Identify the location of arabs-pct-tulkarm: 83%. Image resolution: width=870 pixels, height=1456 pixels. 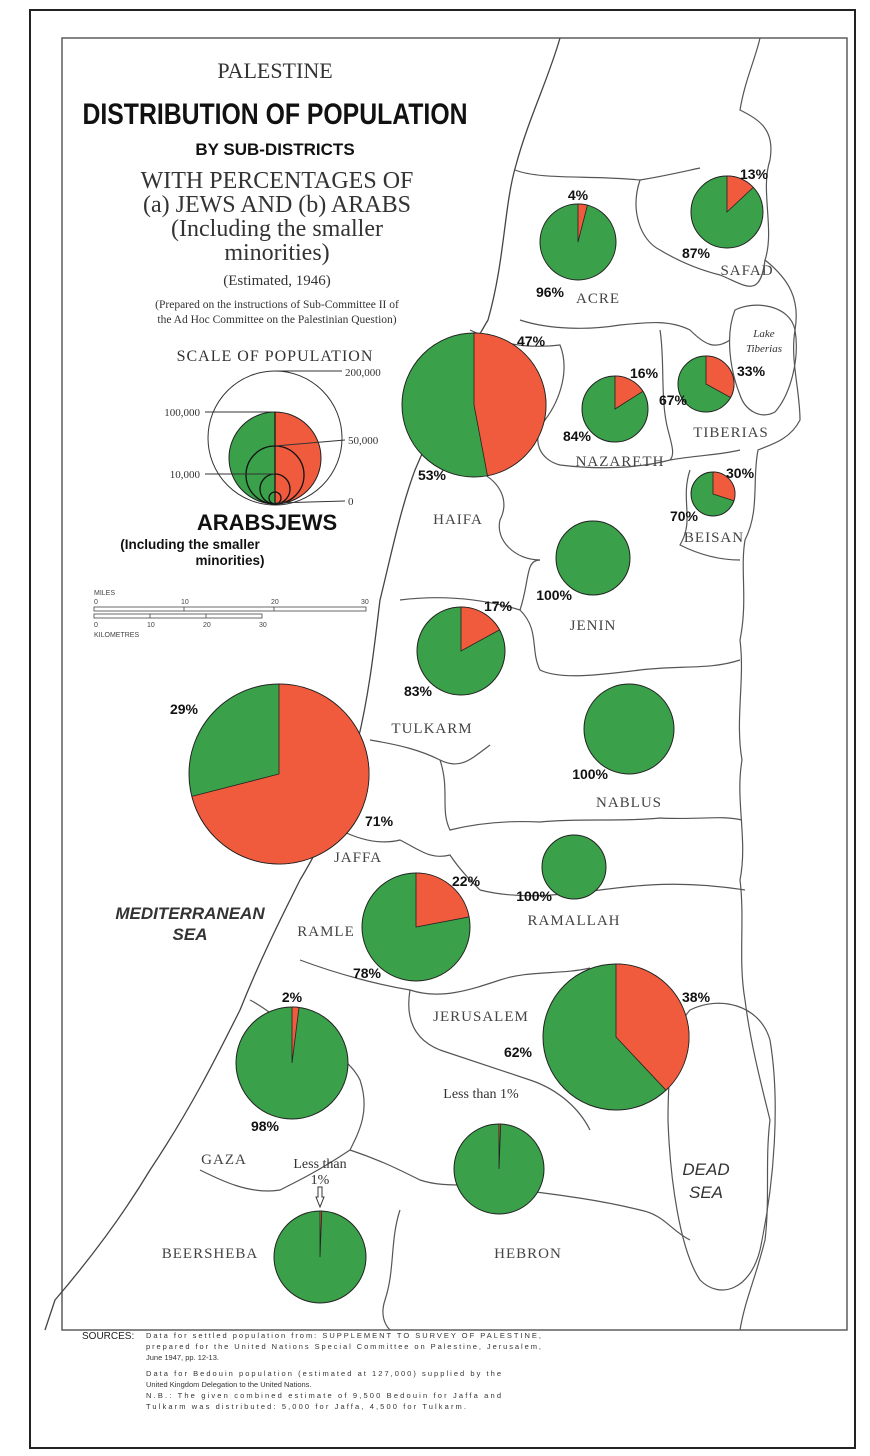
(418, 691).